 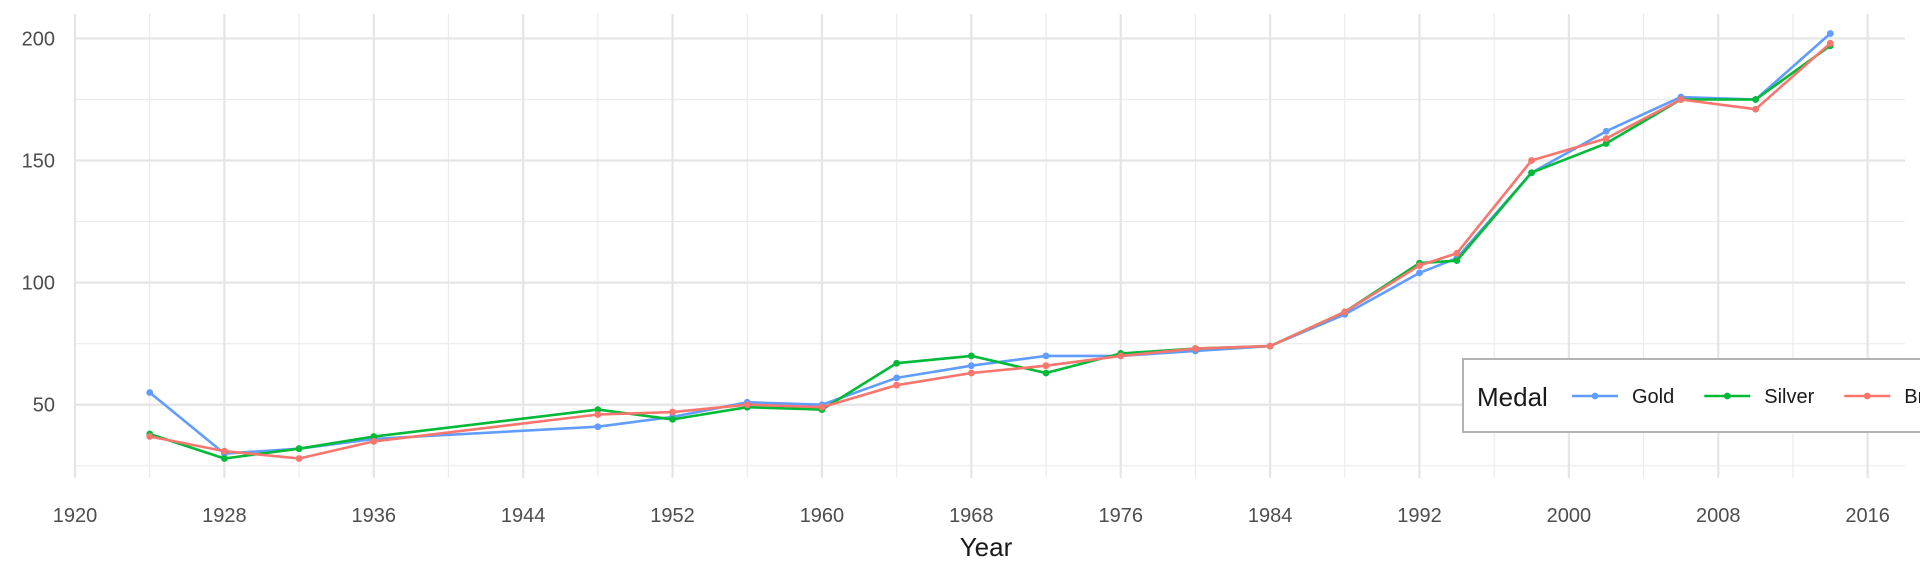 I want to click on x-tick-label: 1984, so click(x=1270, y=516).